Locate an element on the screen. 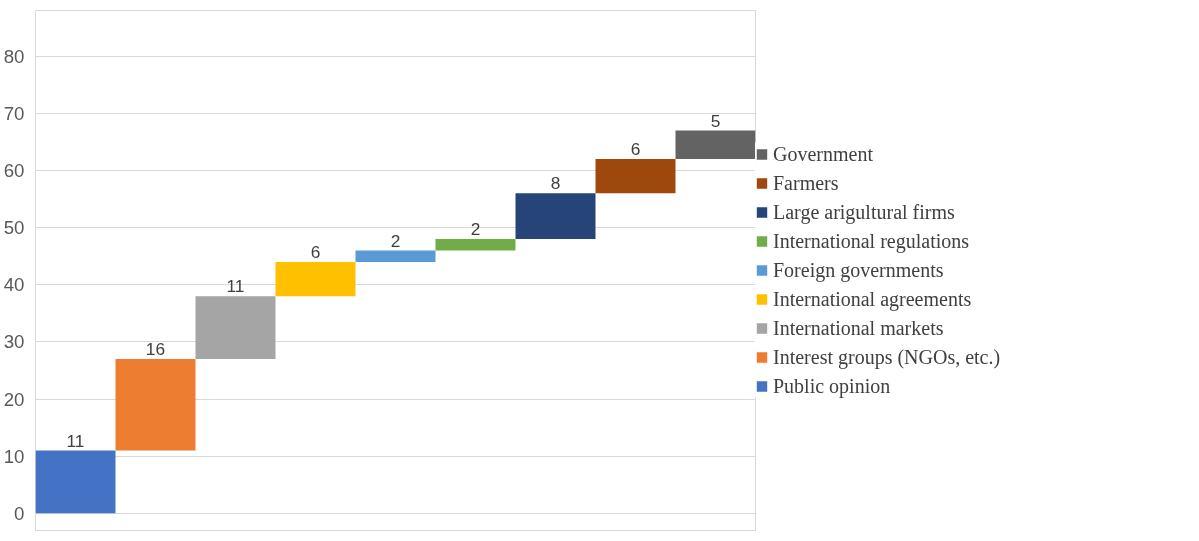  data-label: 16 is located at coordinates (155, 349).